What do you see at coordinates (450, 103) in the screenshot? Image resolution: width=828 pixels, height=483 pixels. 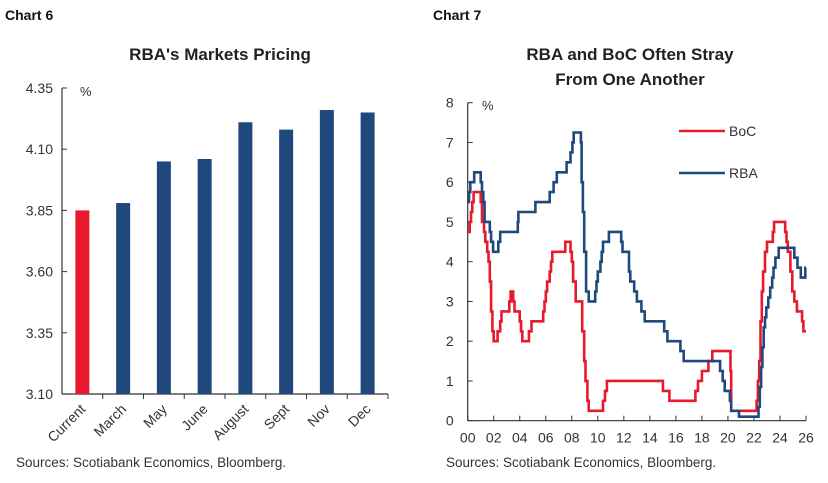 I see `y-tick-label: 8` at bounding box center [450, 103].